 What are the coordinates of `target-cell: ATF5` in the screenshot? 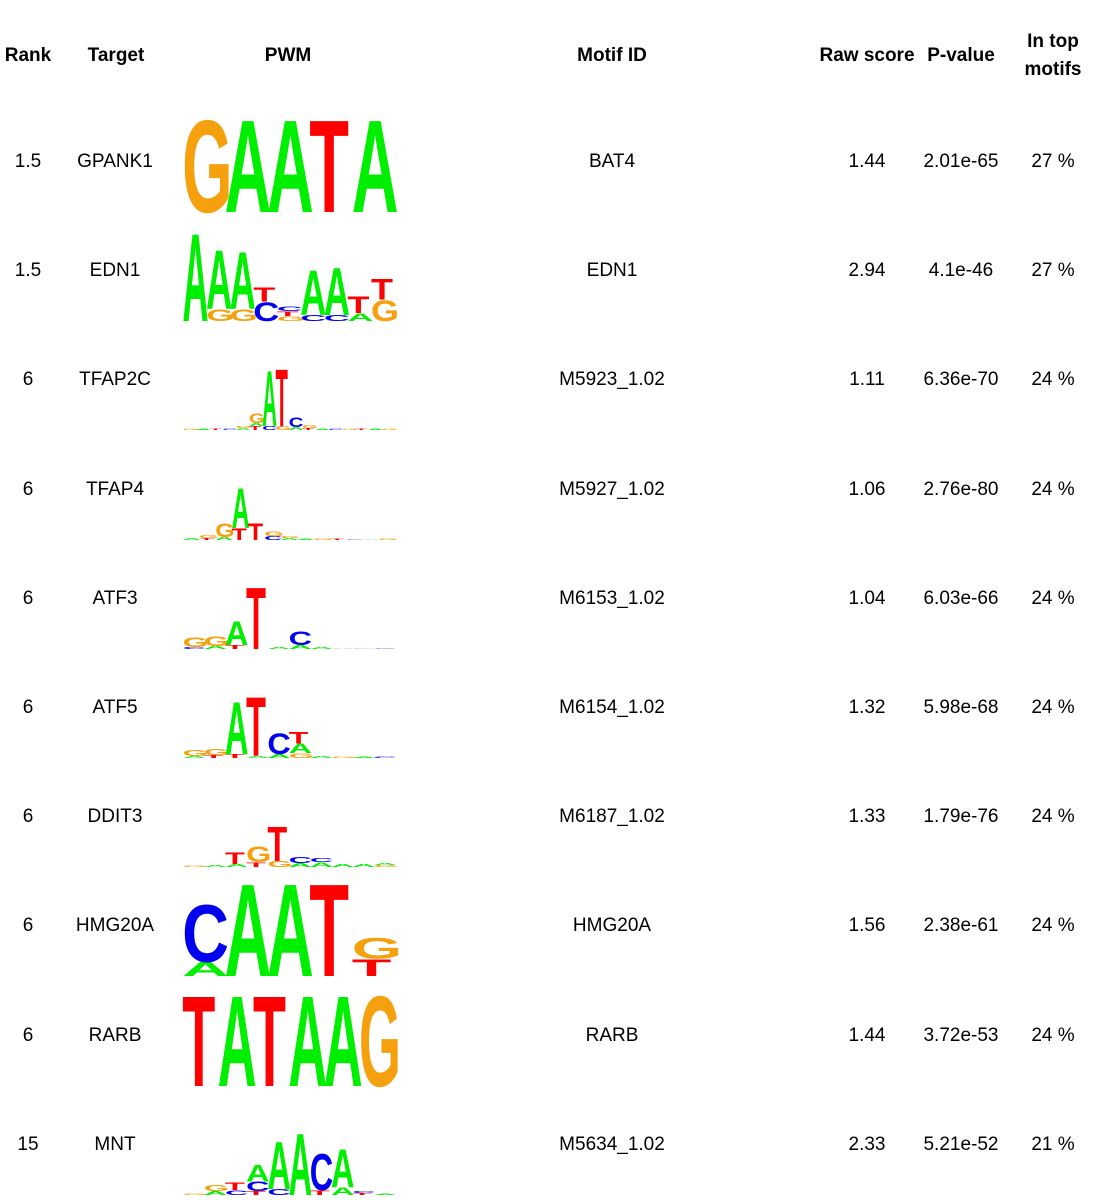 It's located at (115, 707).